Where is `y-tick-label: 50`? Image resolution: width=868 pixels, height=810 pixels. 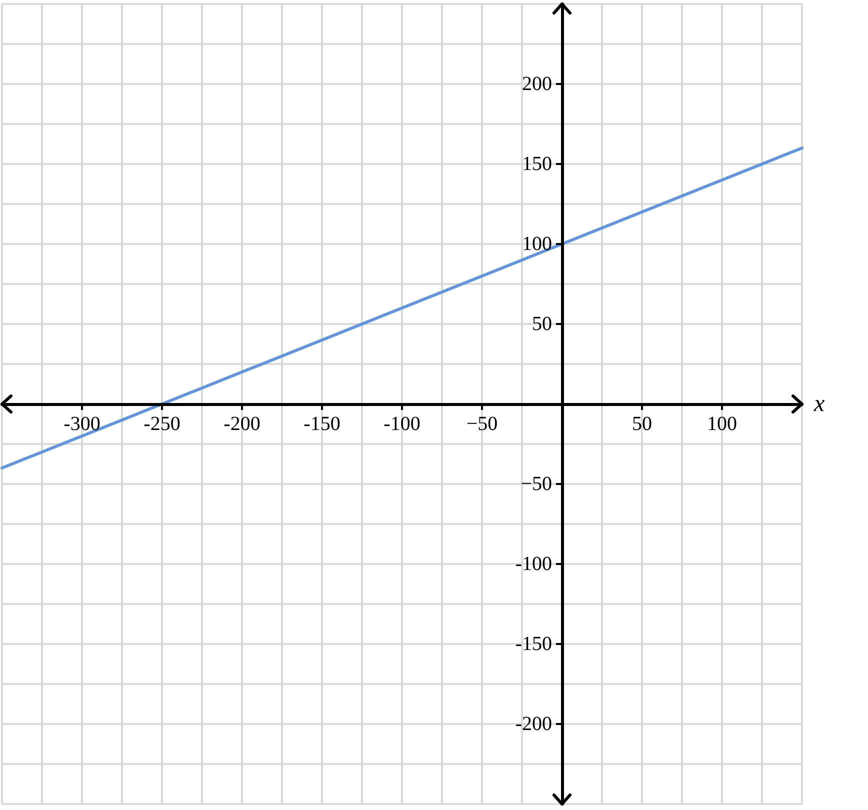
y-tick-label: 50 is located at coordinates (542, 324).